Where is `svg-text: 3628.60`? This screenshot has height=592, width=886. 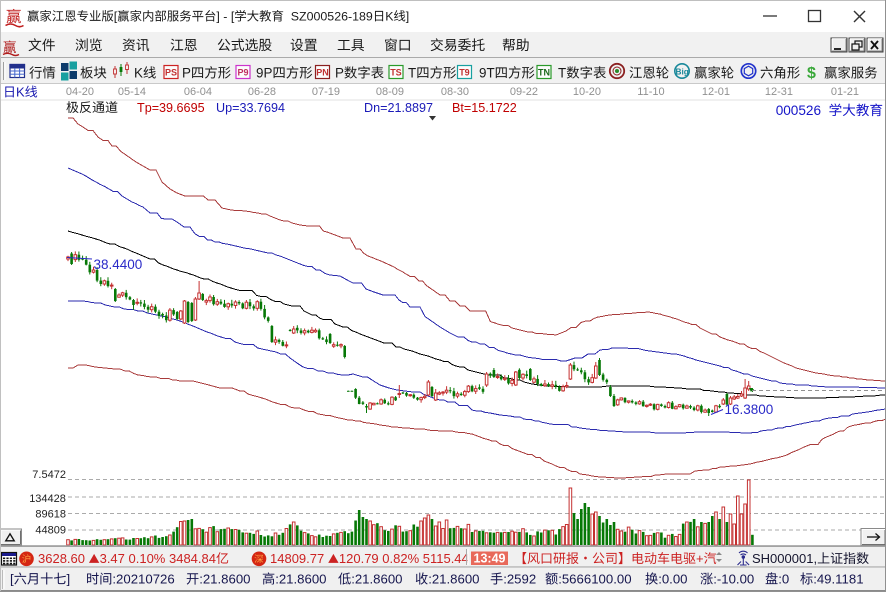
svg-text: 3628.60 is located at coordinates (61, 558).